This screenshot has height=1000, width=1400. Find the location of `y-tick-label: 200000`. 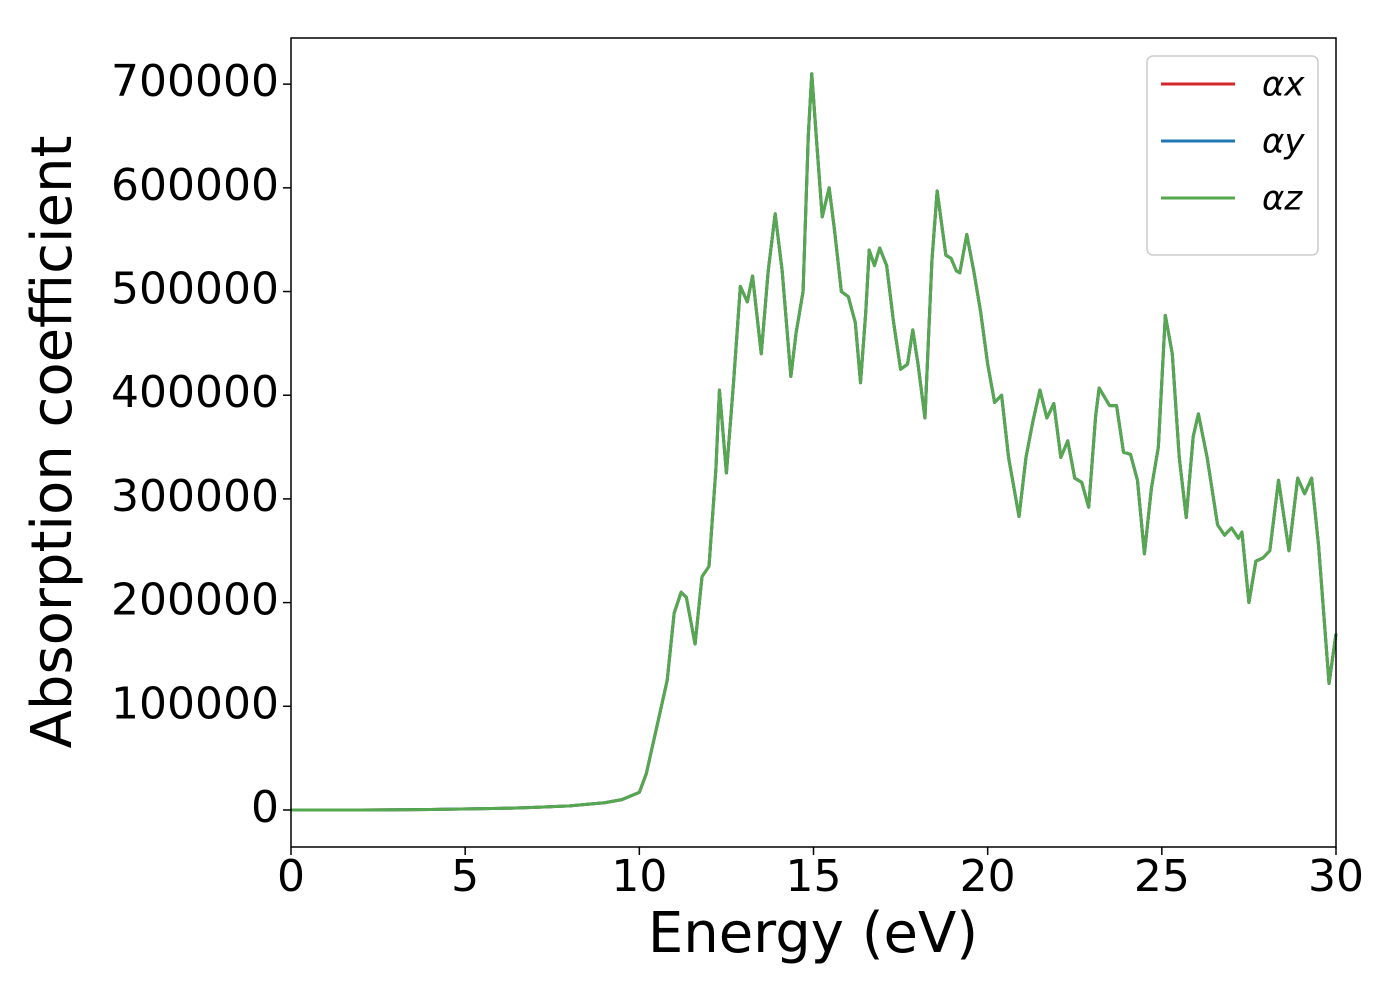

y-tick-label: 200000 is located at coordinates (195, 600).